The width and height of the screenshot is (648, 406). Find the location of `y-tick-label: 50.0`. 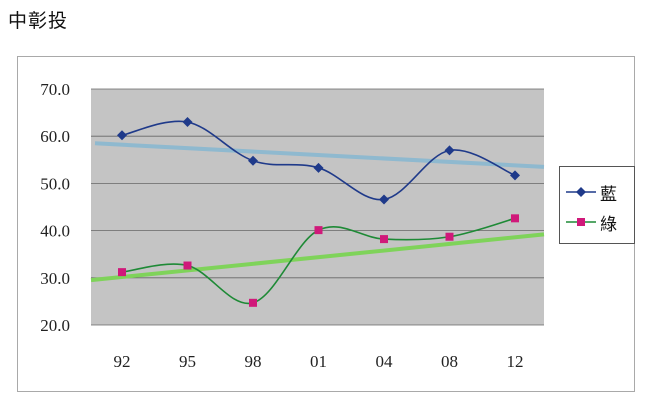

y-tick-label: 50.0 is located at coordinates (55, 183).